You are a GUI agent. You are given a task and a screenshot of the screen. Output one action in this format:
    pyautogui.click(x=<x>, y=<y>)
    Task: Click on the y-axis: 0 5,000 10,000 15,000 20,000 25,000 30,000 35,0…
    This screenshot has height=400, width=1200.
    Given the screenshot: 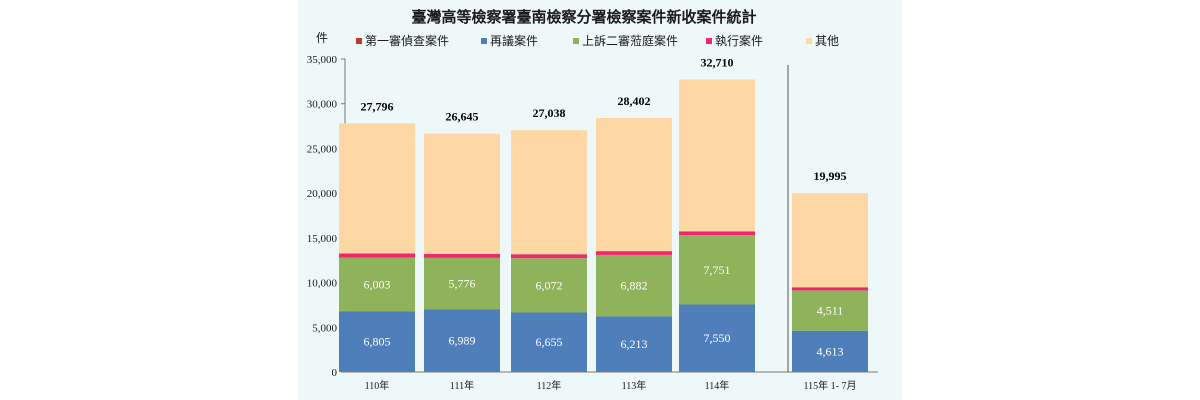 What is the action you would take?
    pyautogui.click(x=326, y=216)
    